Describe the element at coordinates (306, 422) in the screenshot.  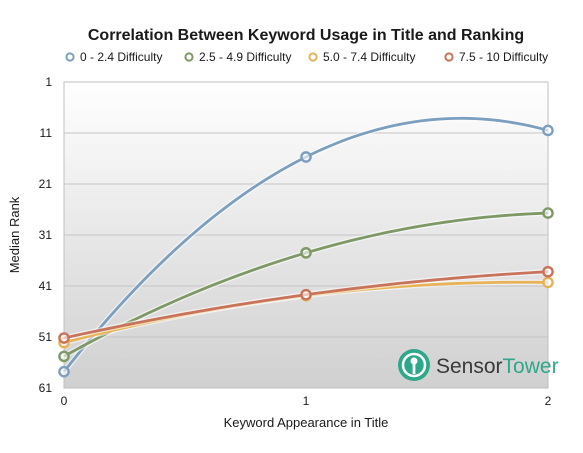
I see `x-axis-label: Keyword Appearance in Title` at that location.